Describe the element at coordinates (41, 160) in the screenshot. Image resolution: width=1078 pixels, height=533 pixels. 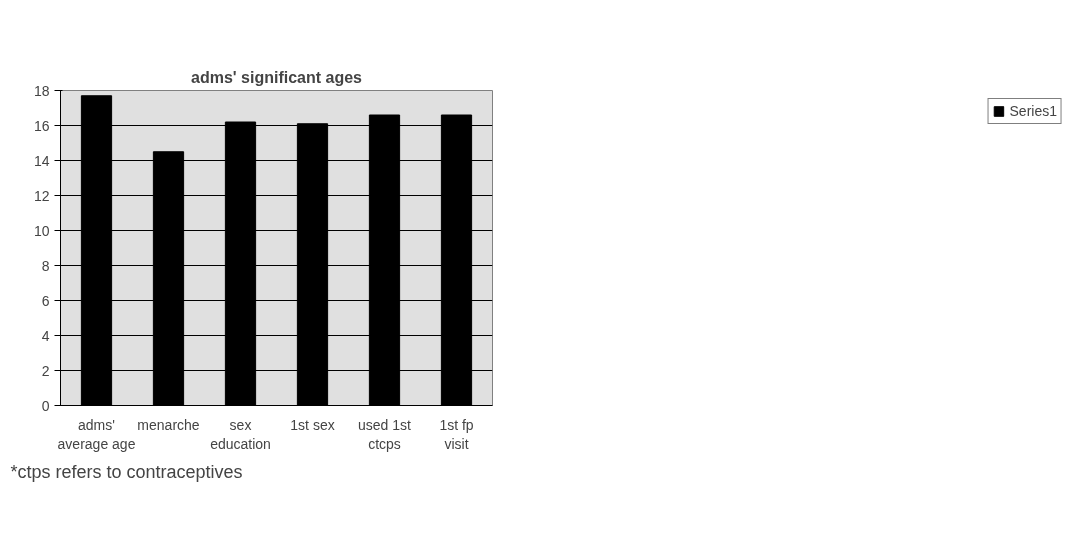
I see `y-tick-label: 14` at that location.